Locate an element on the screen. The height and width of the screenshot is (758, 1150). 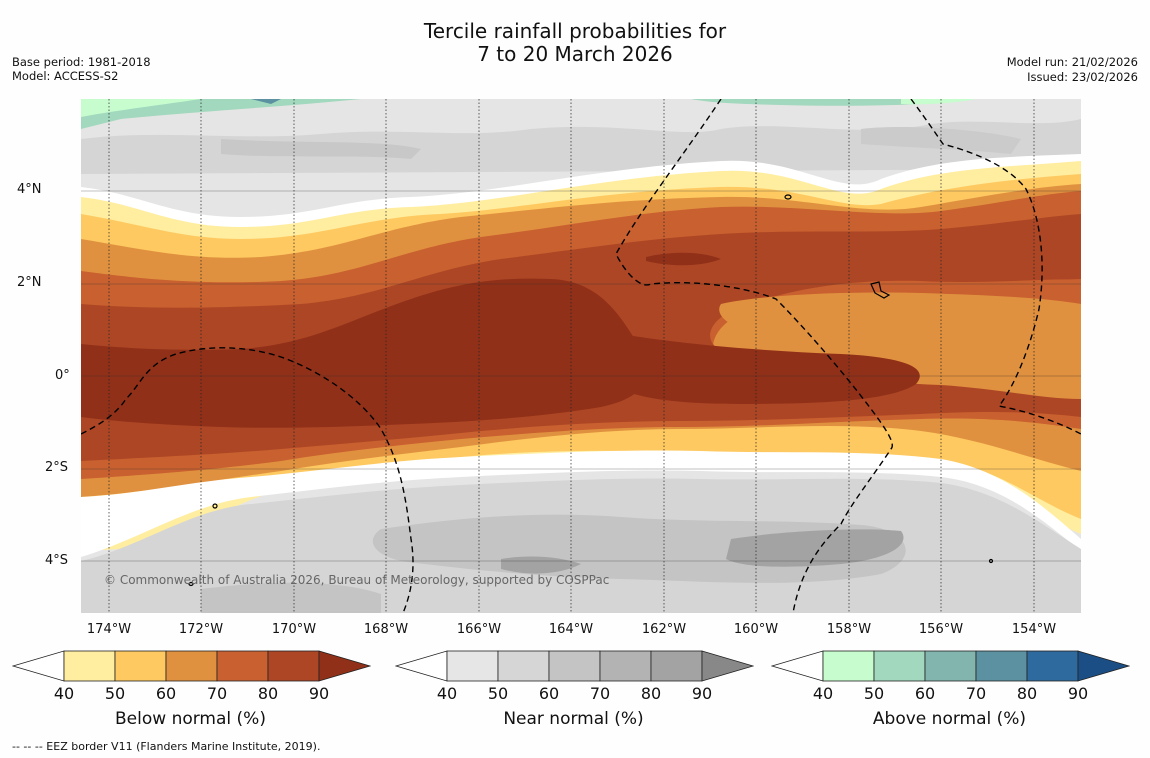
above-normal-colorbar-tick: 90 is located at coordinates (1078, 693).